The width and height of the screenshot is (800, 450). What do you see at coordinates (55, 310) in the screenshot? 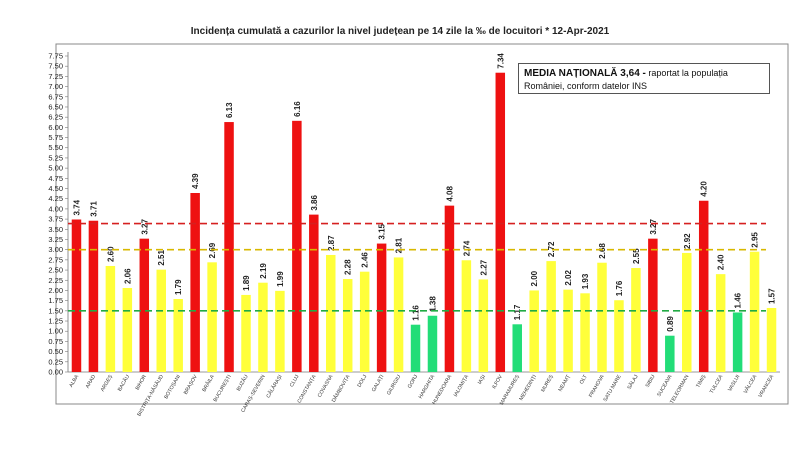
I see `y-tick-label: 1.50` at bounding box center [55, 310].